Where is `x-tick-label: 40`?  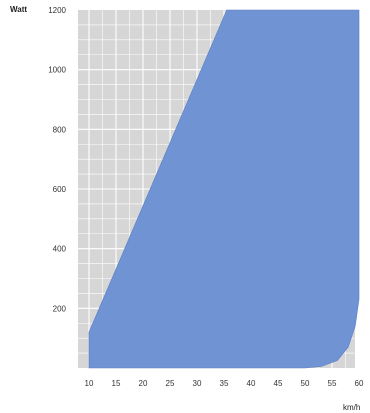 x-tick-label: 40 is located at coordinates (251, 383).